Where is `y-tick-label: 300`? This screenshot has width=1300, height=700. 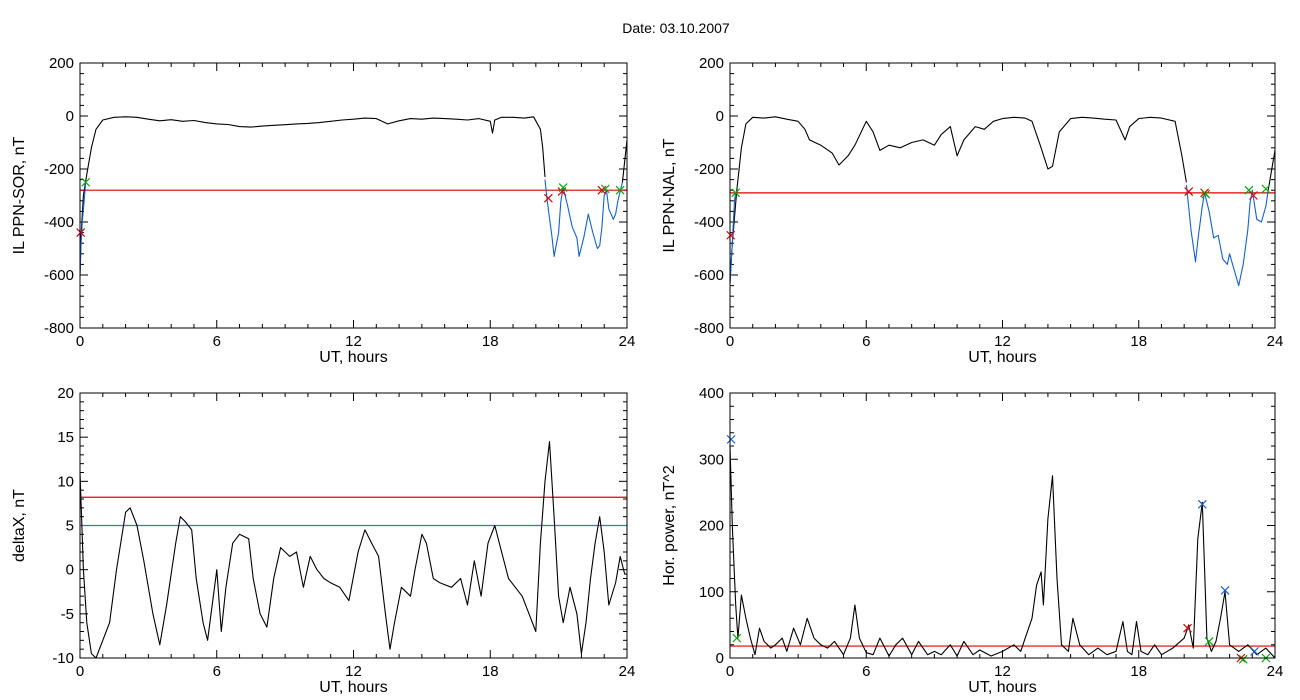
y-tick-label: 300 is located at coordinates (711, 459).